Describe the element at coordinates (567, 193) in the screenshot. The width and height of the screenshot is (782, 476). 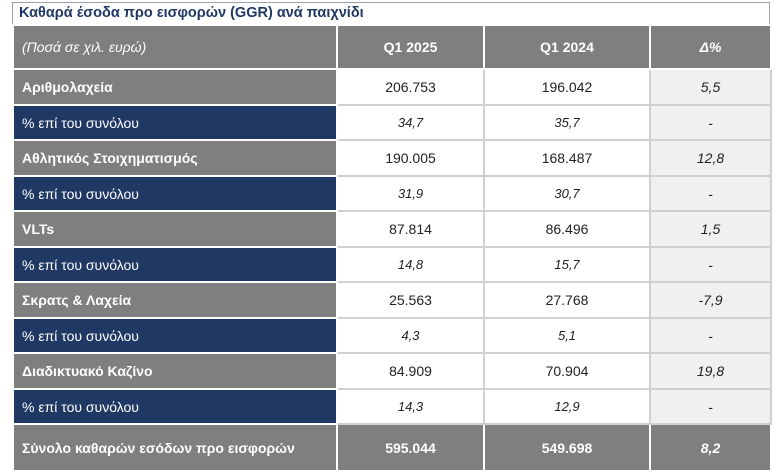
I see `share-q1-2024: 30,7` at that location.